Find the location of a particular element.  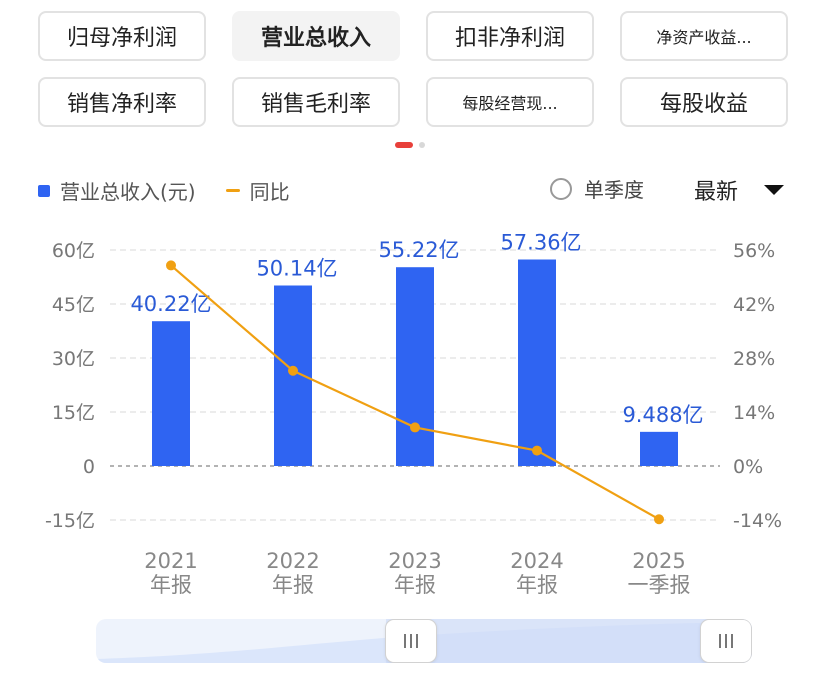

x-tick-label: 2024 is located at coordinates (536, 561).